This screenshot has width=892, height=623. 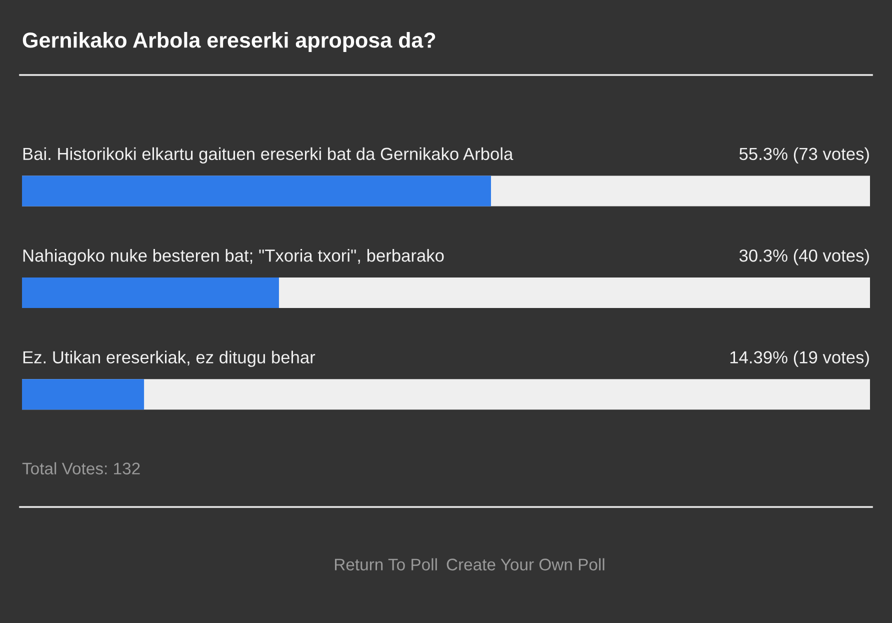 I want to click on text: Total Votes: 132, so click(x=81, y=468).